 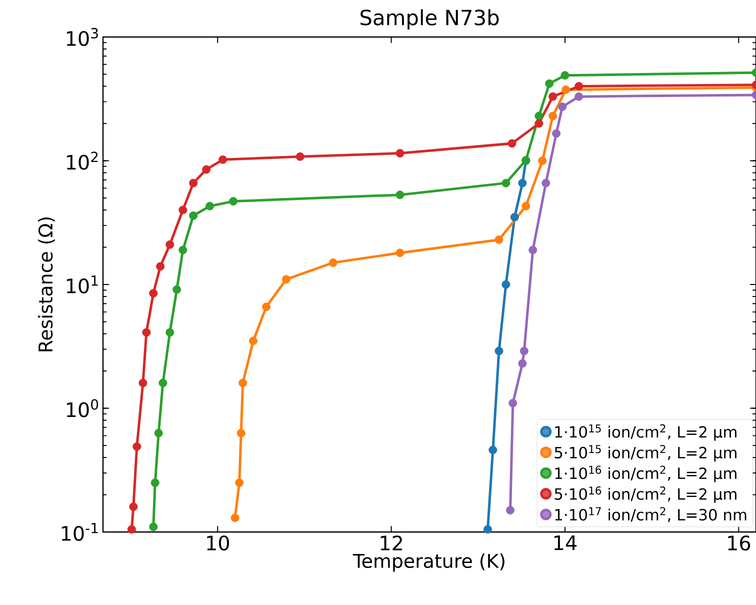 I want to click on y-tick-label: 10$^{0}$, so click(x=82, y=408).